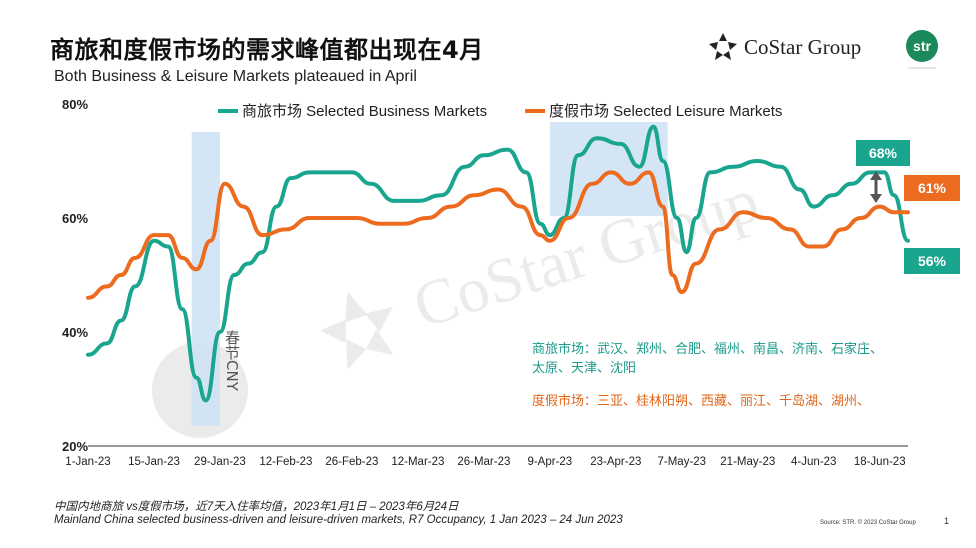  Describe the element at coordinates (708, 359) in the screenshot. I see `business-markets-note: 商旅市场：武汉、郑州、合肥、福州、南昌、济南、石家庄、太原、天津、沈阳` at that location.